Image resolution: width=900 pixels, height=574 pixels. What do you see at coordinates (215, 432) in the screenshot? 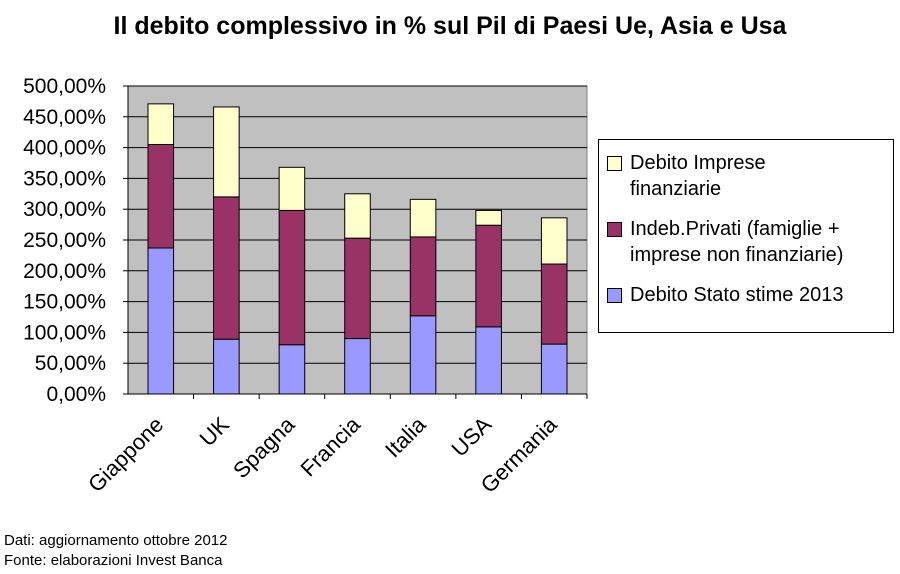
I see `category-label-uk: UK` at bounding box center [215, 432].